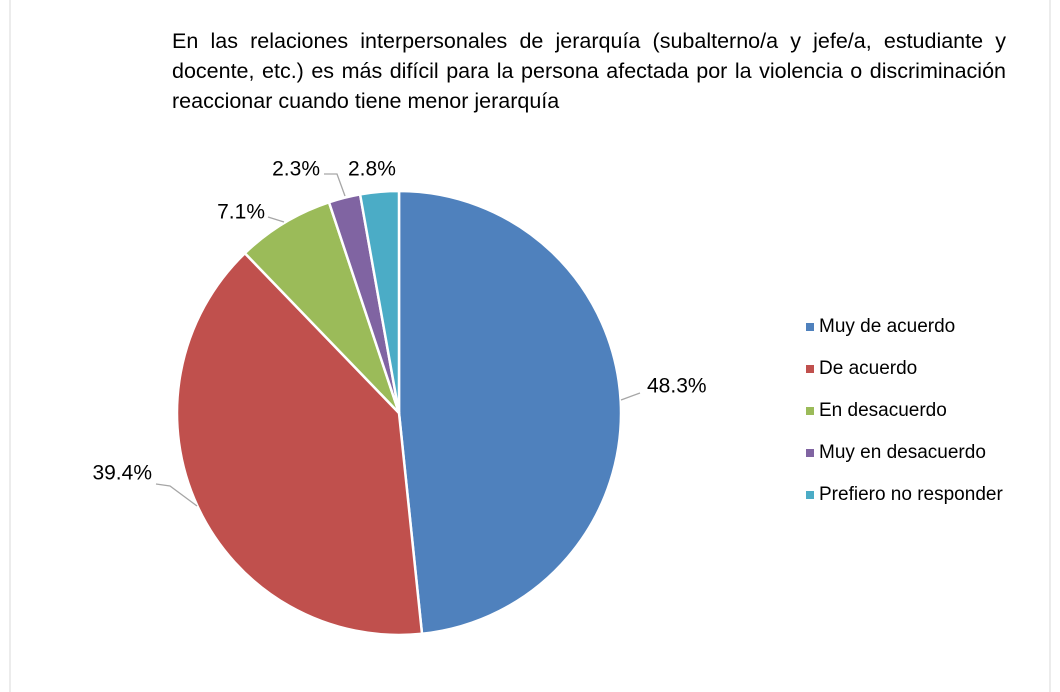 The image size is (1060, 692). Describe the element at coordinates (868, 368) in the screenshot. I see `legend-label: De acuerdo` at that location.